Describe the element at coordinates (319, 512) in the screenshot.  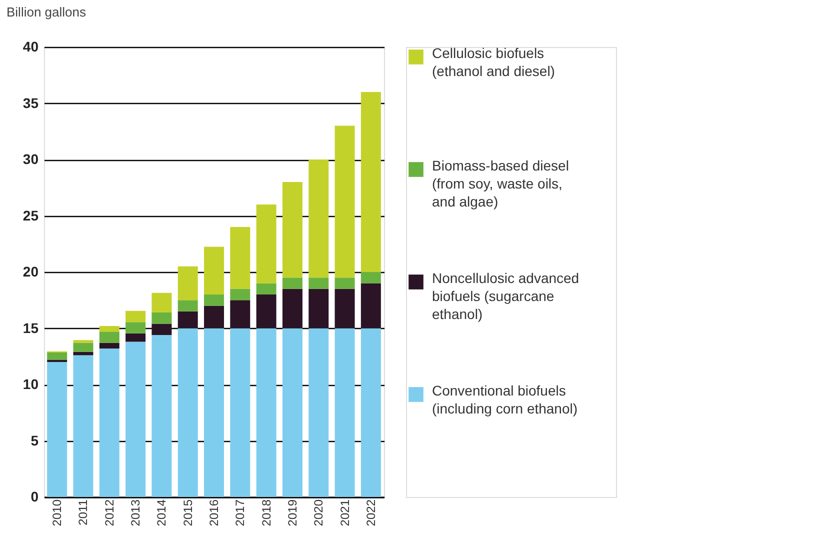
I see `x-tick-label: 2020` at that location.